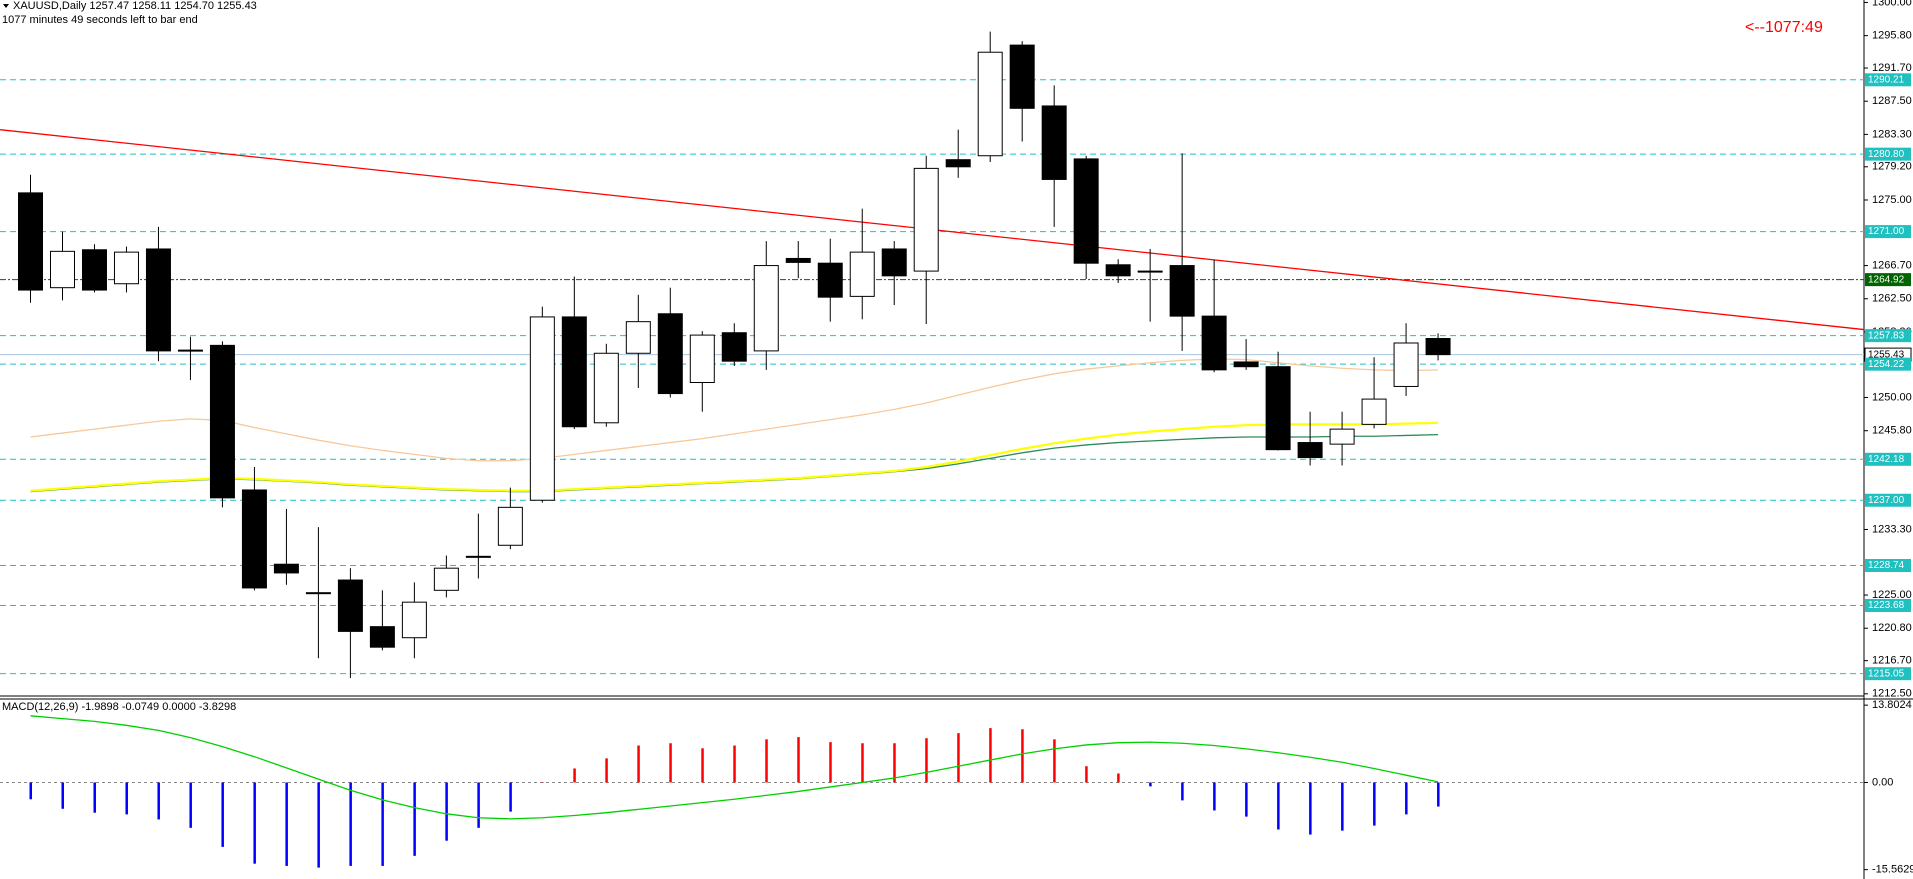 This screenshot has height=879, width=1913. What do you see at coordinates (1892, 705) in the screenshot?
I see `y-tick-label: 13.8024` at bounding box center [1892, 705].